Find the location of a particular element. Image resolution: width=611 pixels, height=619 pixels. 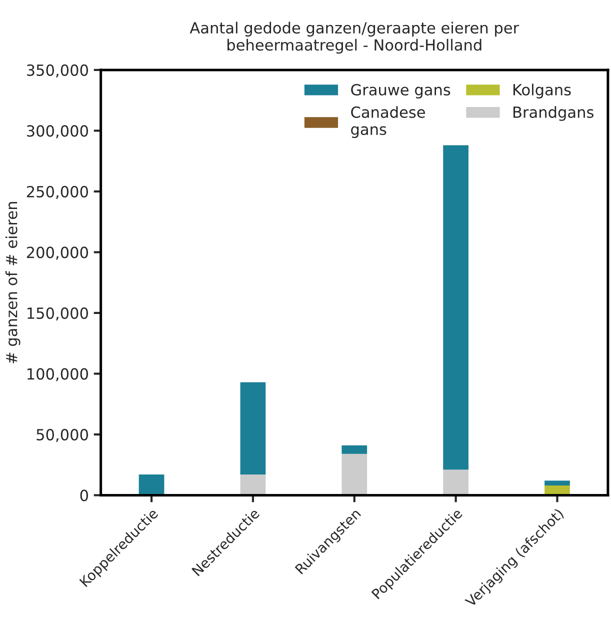

y-tick-label: 200,000 is located at coordinates (57, 253).